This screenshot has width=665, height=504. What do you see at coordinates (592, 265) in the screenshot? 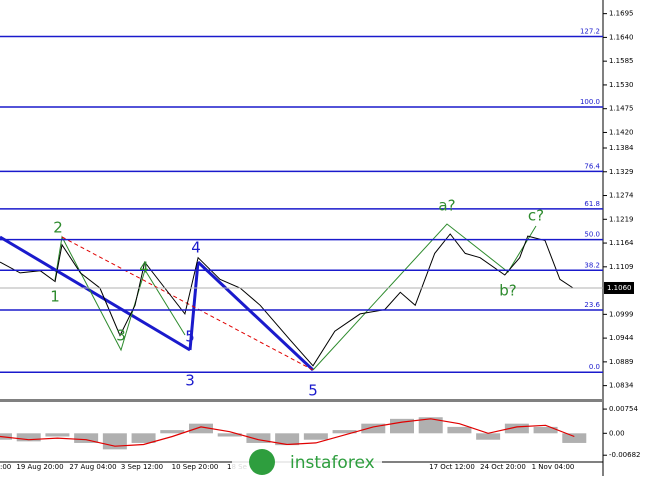
I see `fib-label: 38.2` at bounding box center [592, 265].